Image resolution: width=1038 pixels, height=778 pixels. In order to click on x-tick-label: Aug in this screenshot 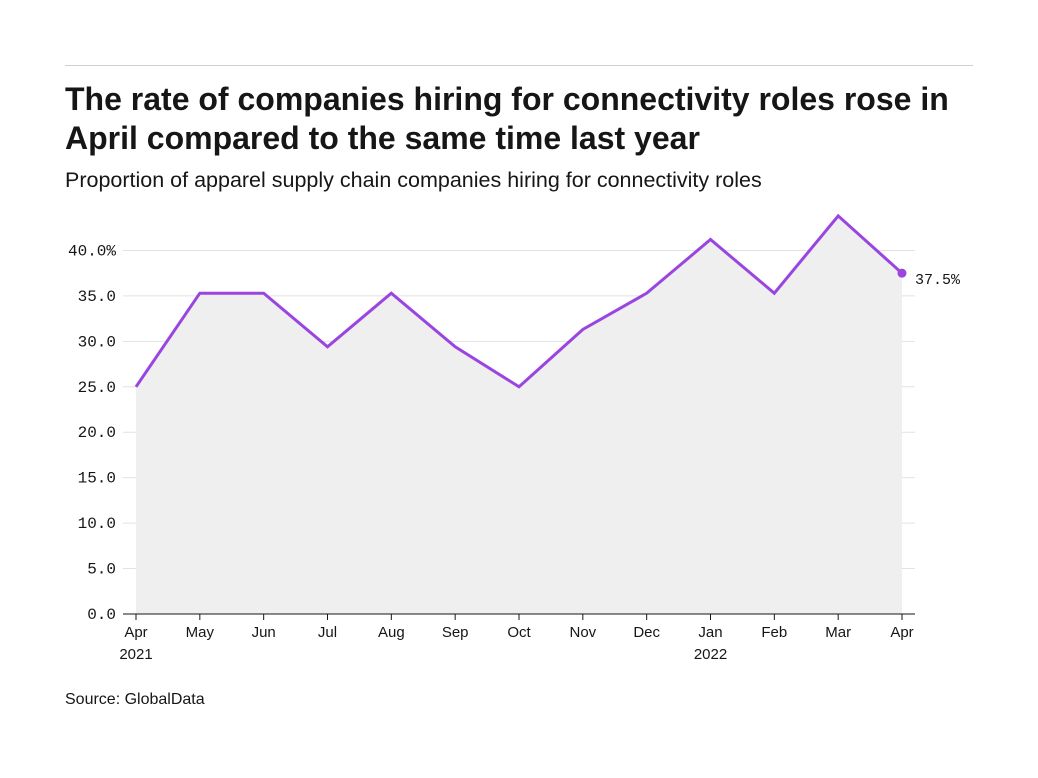, I will do `click(391, 632)`.